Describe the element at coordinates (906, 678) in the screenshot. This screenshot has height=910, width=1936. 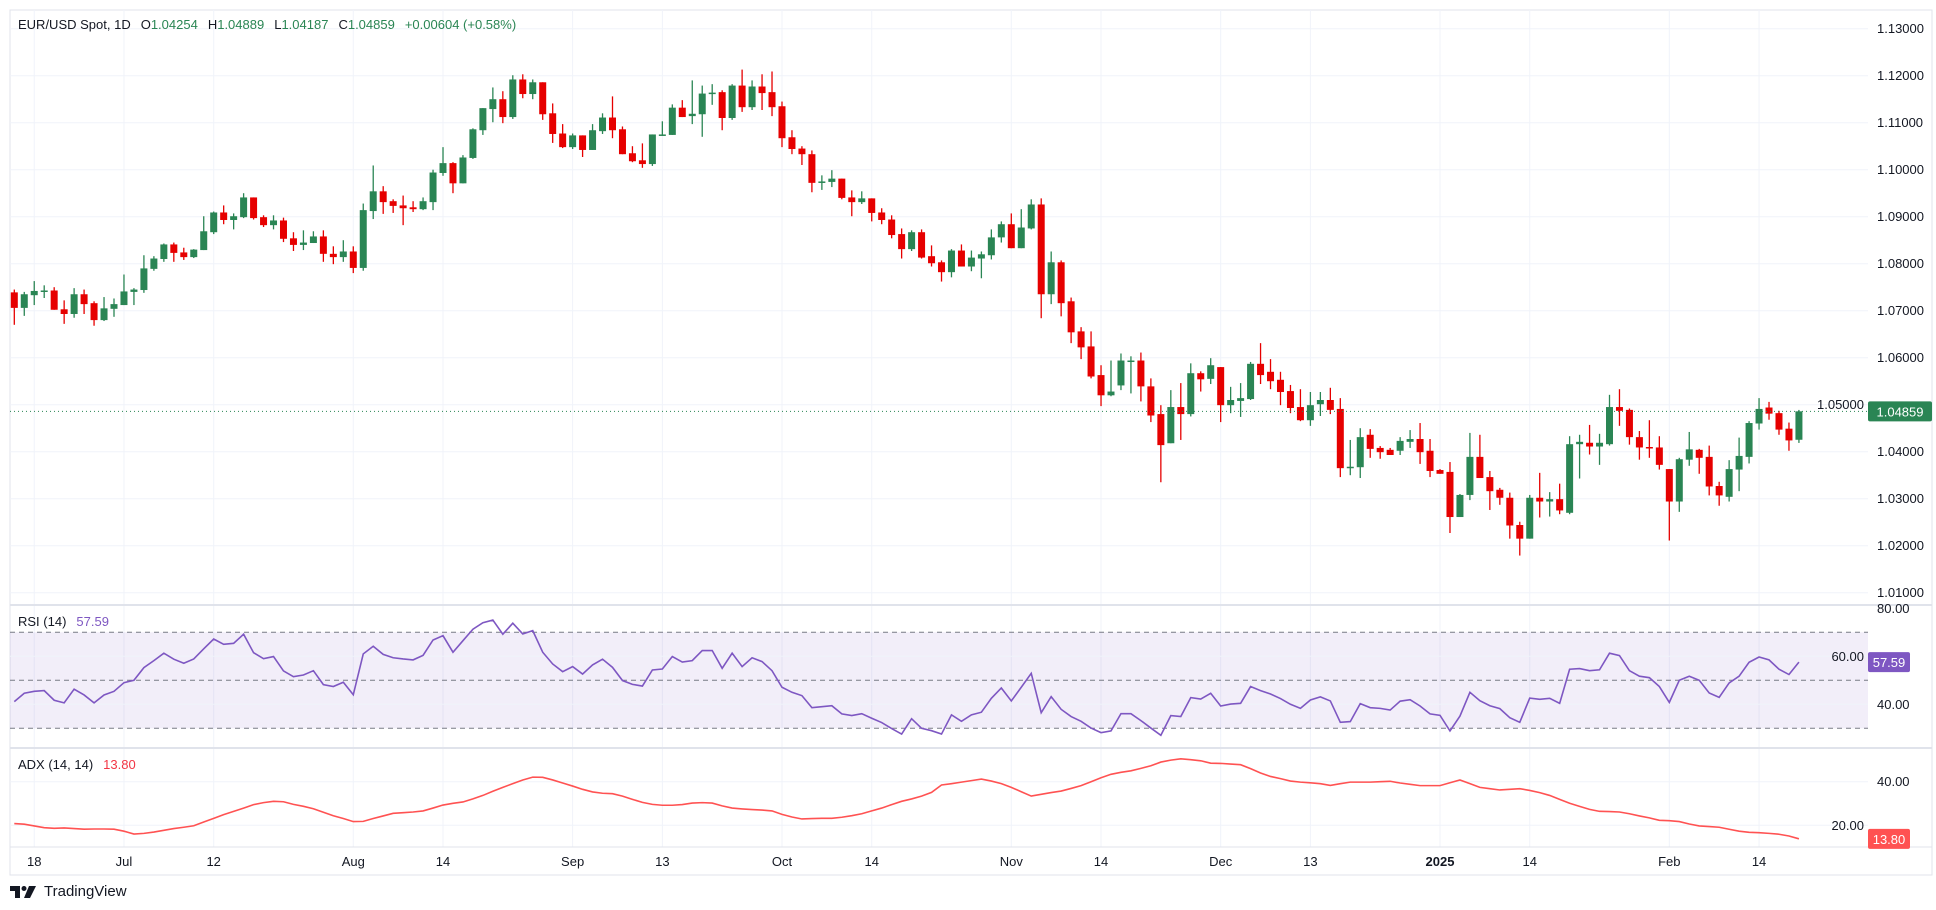
I see `rsi-line` at that location.